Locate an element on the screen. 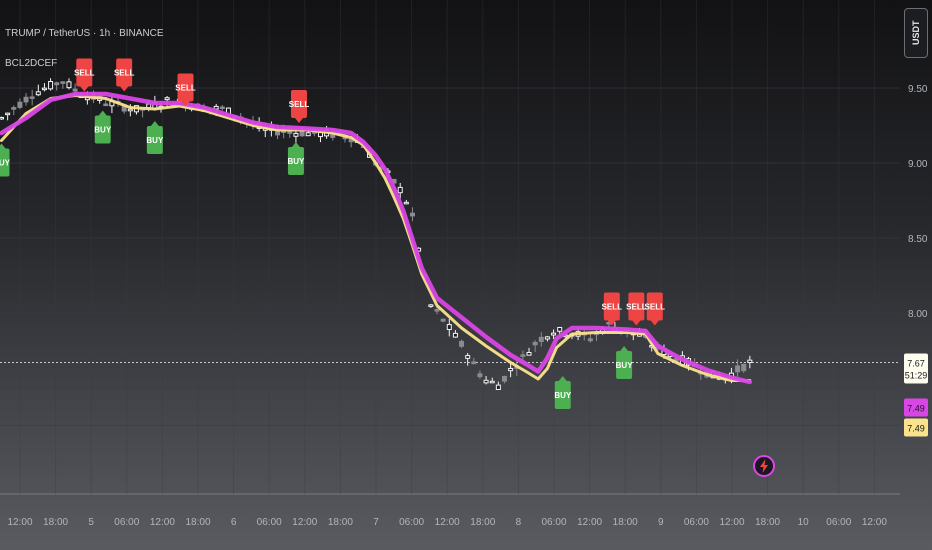 This screenshot has height=550, width=932. symbol-title: TRUMP / TetherUS · 1h · BINANCE is located at coordinates (84, 33).